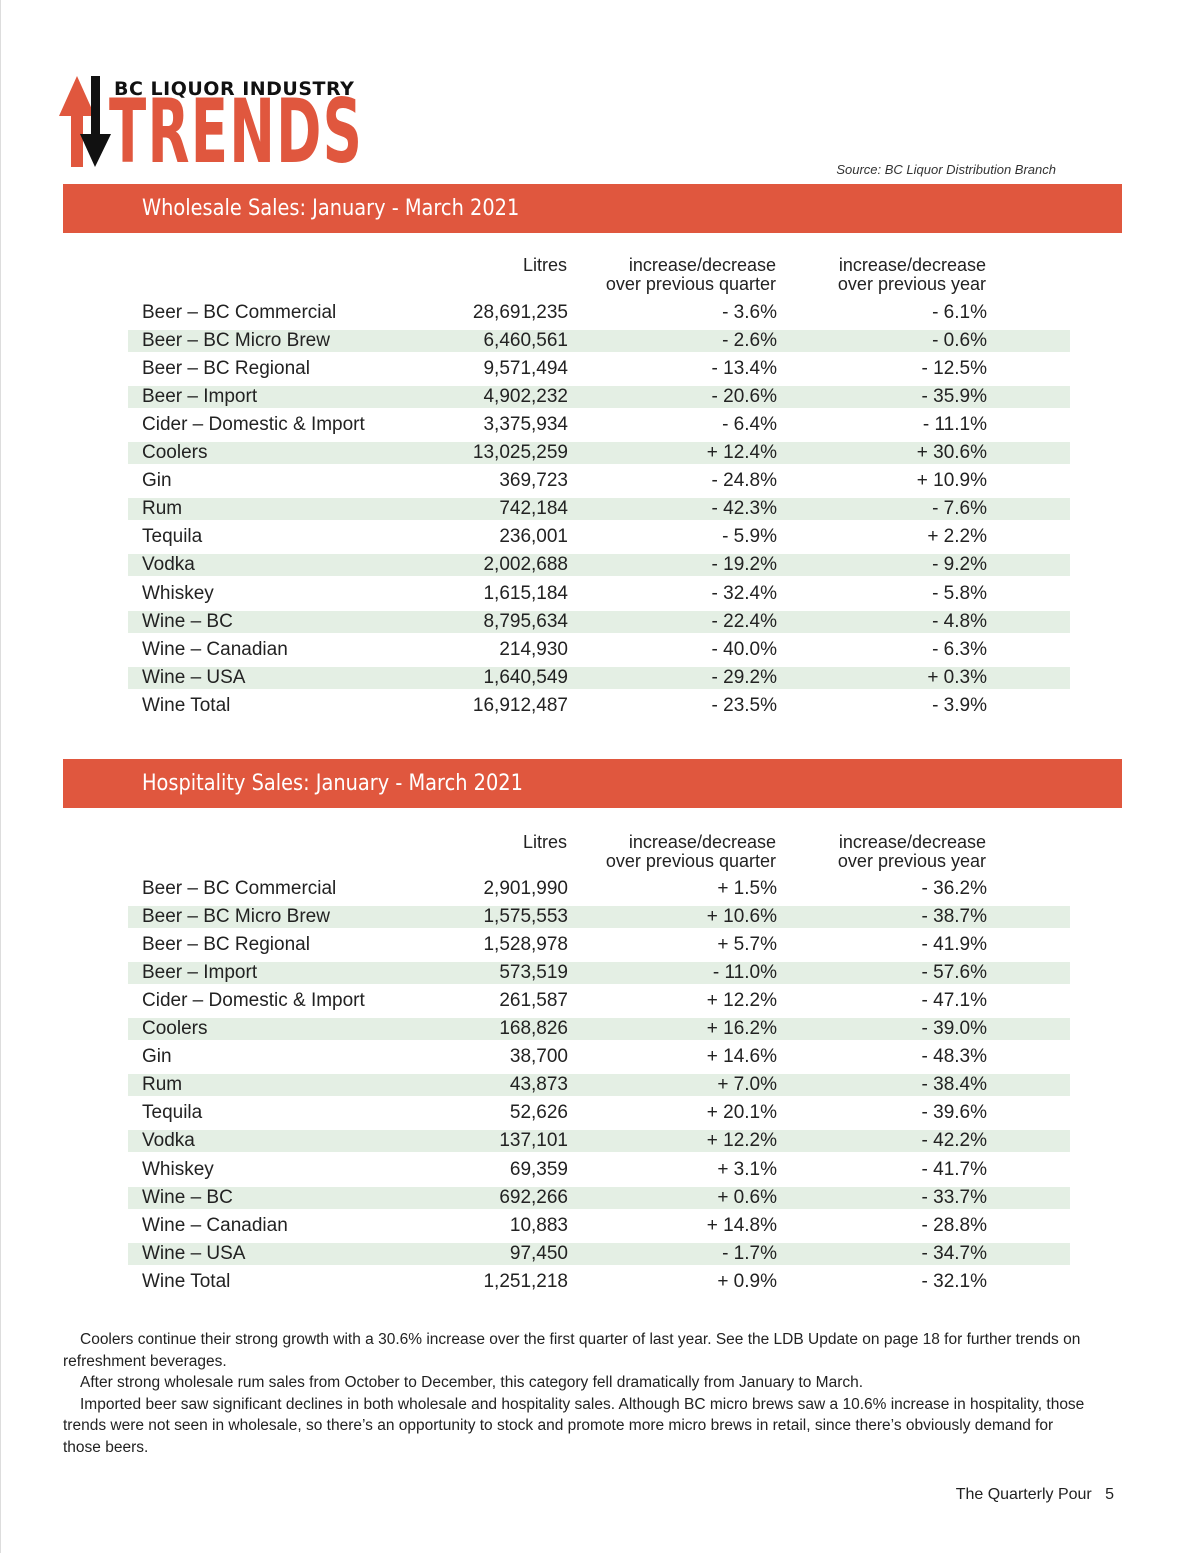  What do you see at coordinates (538, 1113) in the screenshot?
I see `litres-value: 52,626` at bounding box center [538, 1113].